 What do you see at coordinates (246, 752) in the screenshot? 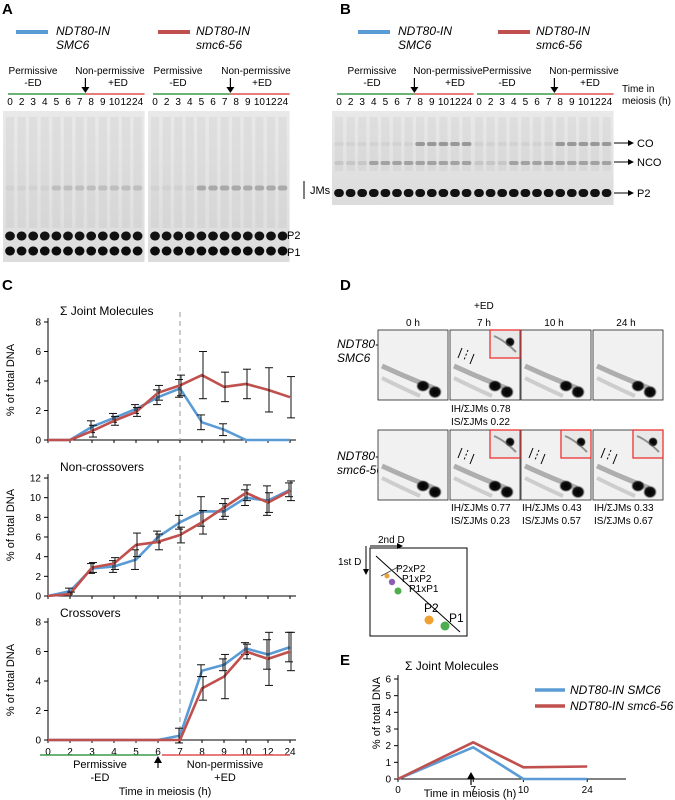
I see `x-tick-label-10: 10` at bounding box center [246, 752].